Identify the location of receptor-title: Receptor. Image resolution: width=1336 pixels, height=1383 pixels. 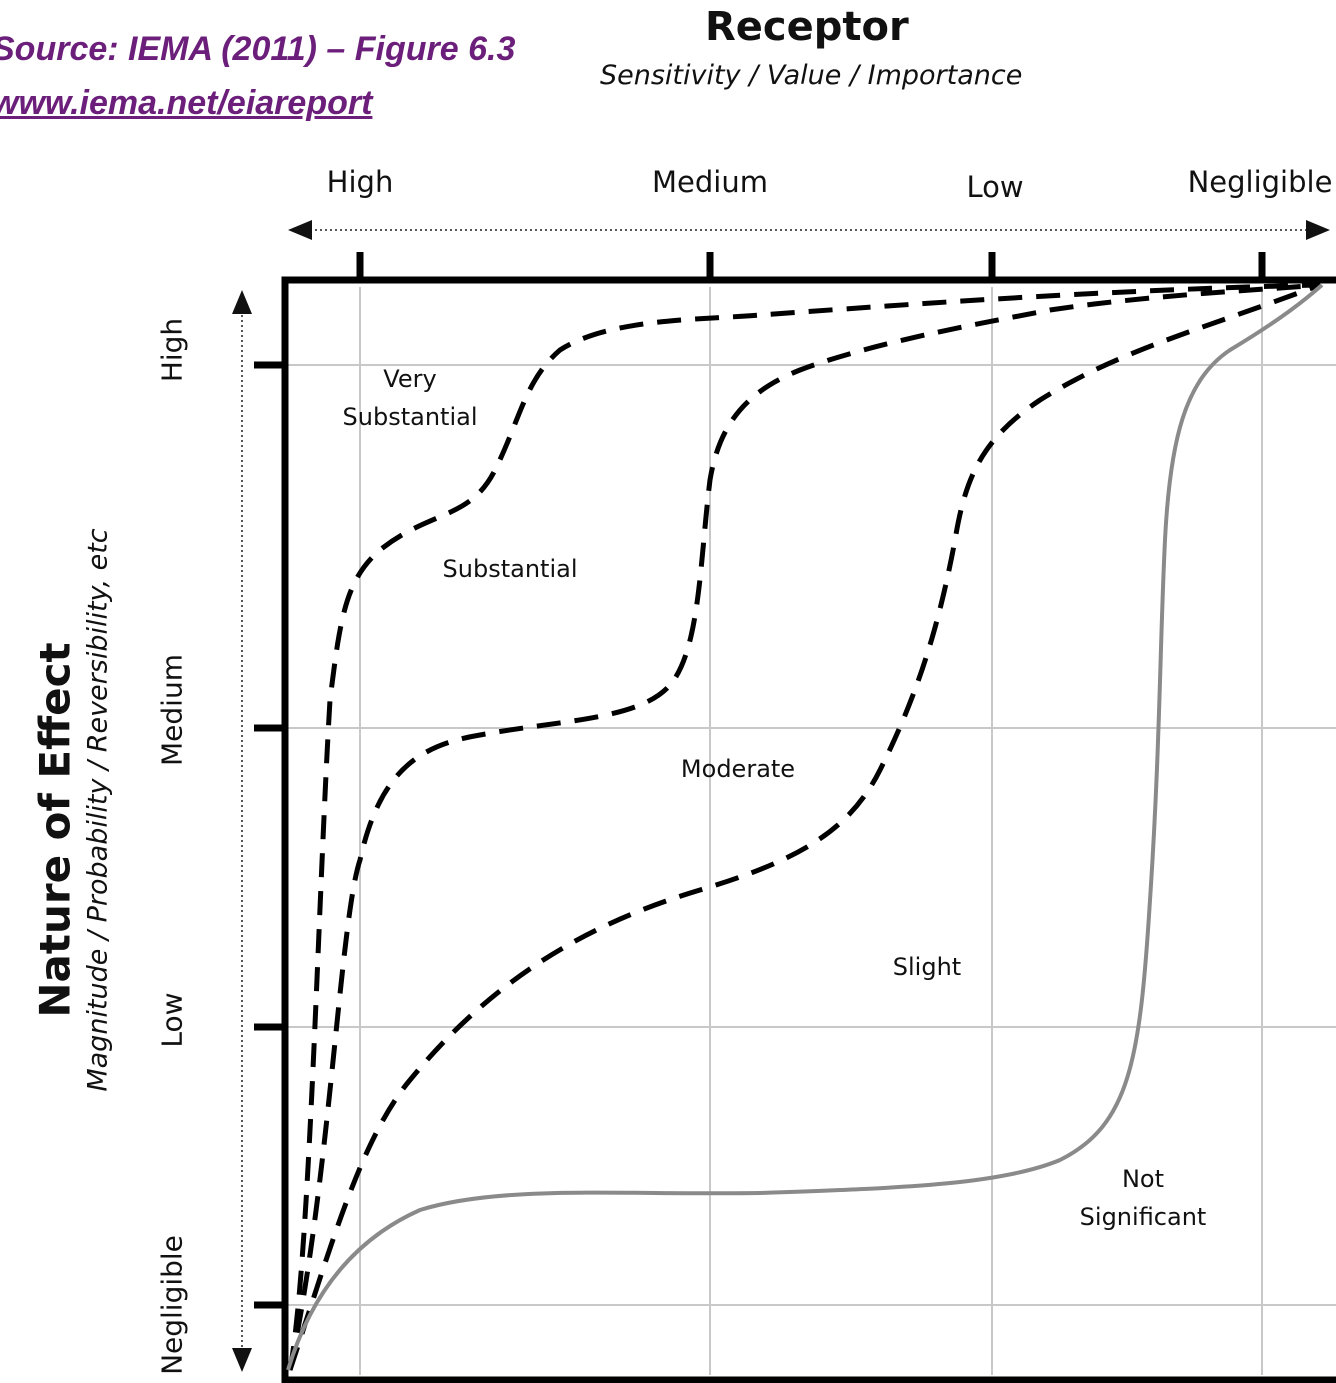
(807, 27).